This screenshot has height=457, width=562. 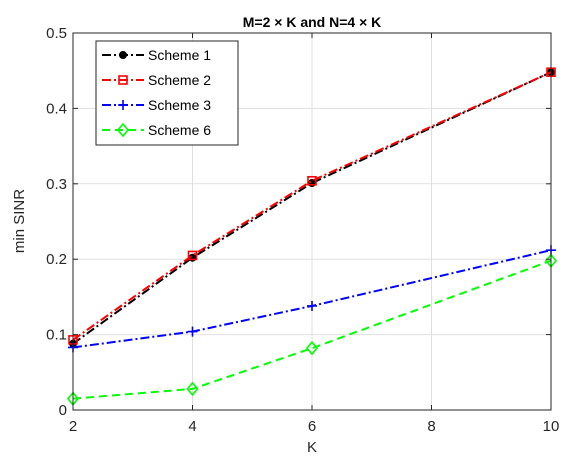 I want to click on legend-item: Scheme 3, so click(x=156, y=105).